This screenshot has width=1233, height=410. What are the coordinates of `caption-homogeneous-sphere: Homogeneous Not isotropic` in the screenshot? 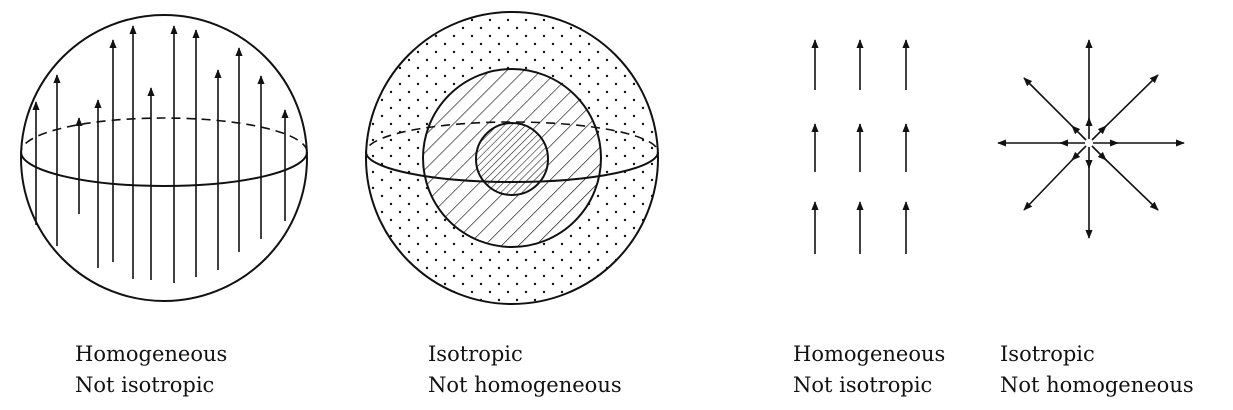 It's located at (151, 370).